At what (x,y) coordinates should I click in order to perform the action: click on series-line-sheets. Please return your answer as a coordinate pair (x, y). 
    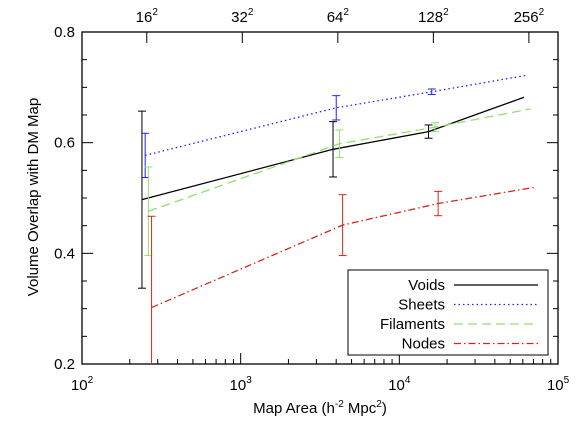
    Looking at the image, I should click on (336, 115).